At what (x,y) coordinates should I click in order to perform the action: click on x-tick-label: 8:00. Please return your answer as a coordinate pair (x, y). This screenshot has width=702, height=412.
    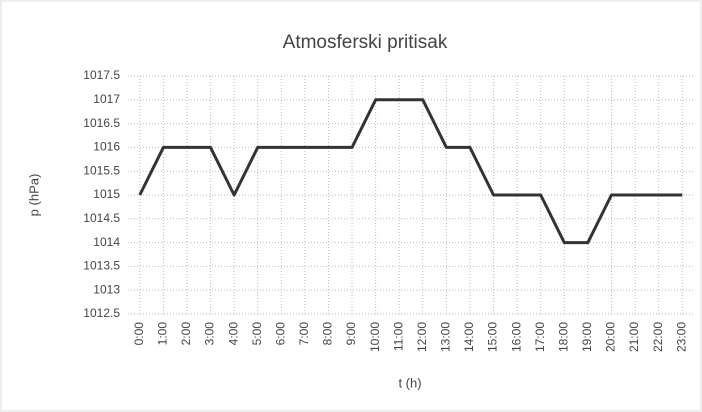
    Looking at the image, I should click on (328, 334).